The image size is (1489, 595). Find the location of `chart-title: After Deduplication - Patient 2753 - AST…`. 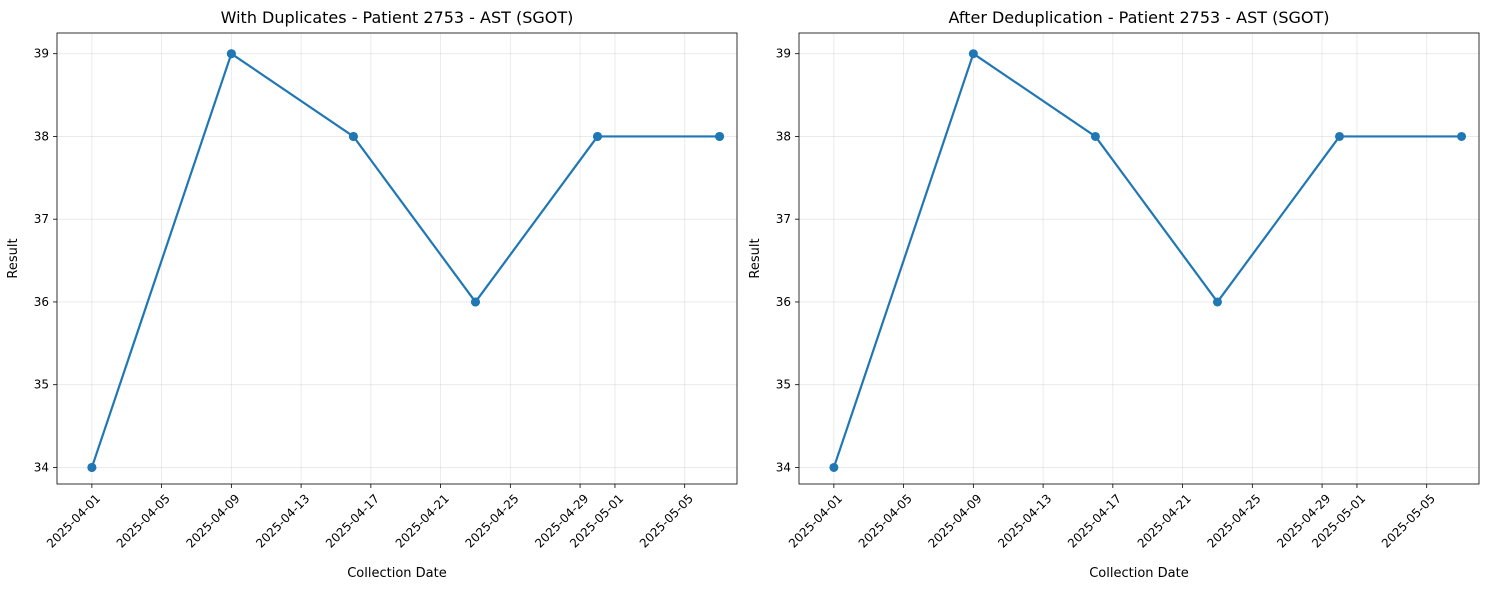

chart-title: After Deduplication - Patient 2753 - AST… is located at coordinates (1138, 17).